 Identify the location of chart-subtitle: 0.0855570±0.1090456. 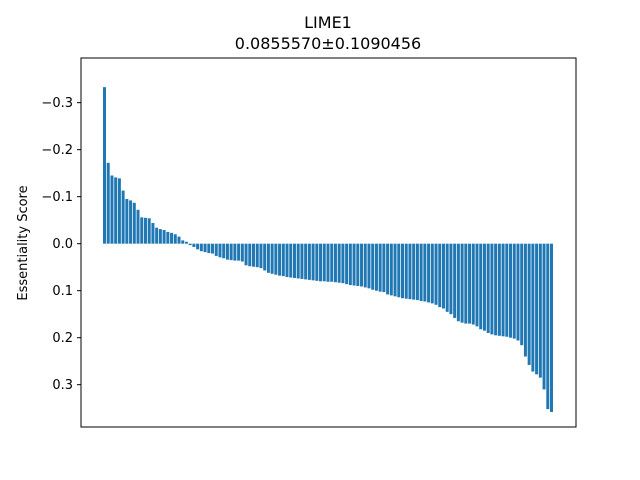
(328, 43).